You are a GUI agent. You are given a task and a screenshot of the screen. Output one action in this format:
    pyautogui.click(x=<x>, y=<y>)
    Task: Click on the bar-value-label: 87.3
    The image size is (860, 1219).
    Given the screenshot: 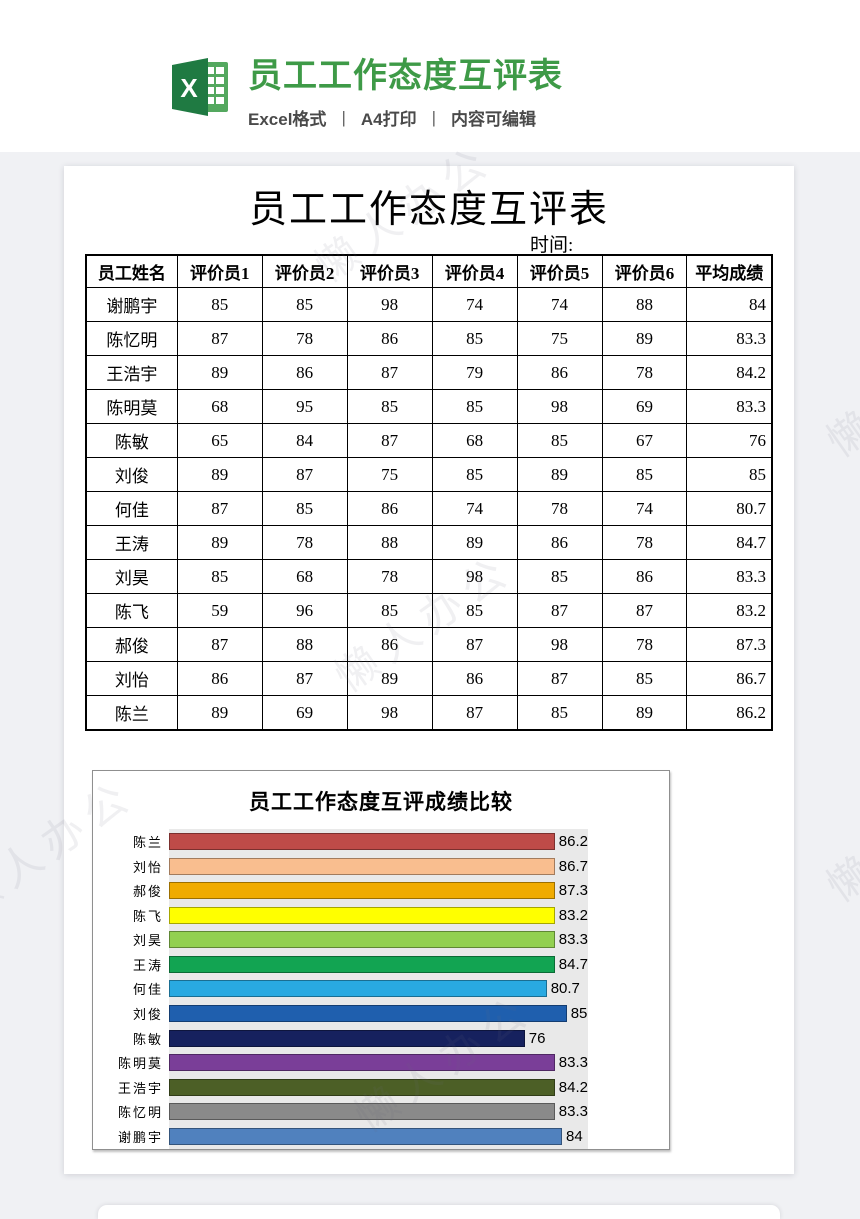 What is the action you would take?
    pyautogui.click(x=573, y=891)
    